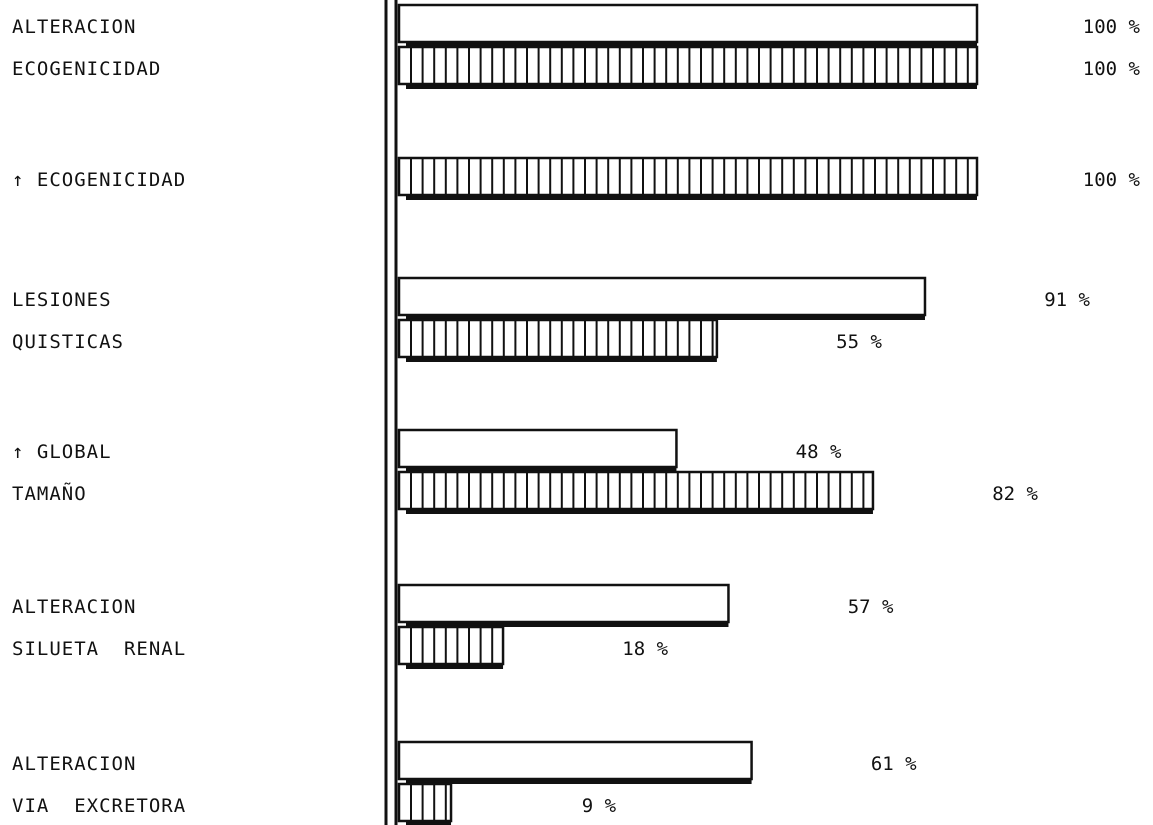  Describe the element at coordinates (99, 649) in the screenshot. I see `category-label: SILUETA RENAL` at that location.